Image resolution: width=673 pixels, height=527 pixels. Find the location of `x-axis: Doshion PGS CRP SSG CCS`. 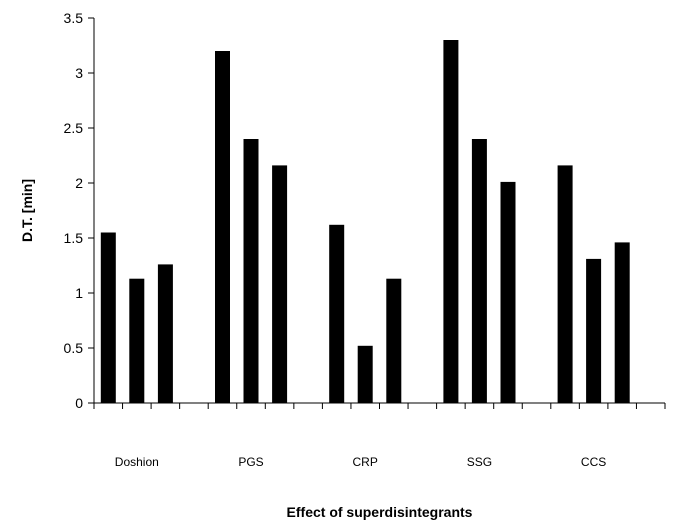

x-axis: Doshion PGS CRP SSG CCS is located at coordinates (379, 435).